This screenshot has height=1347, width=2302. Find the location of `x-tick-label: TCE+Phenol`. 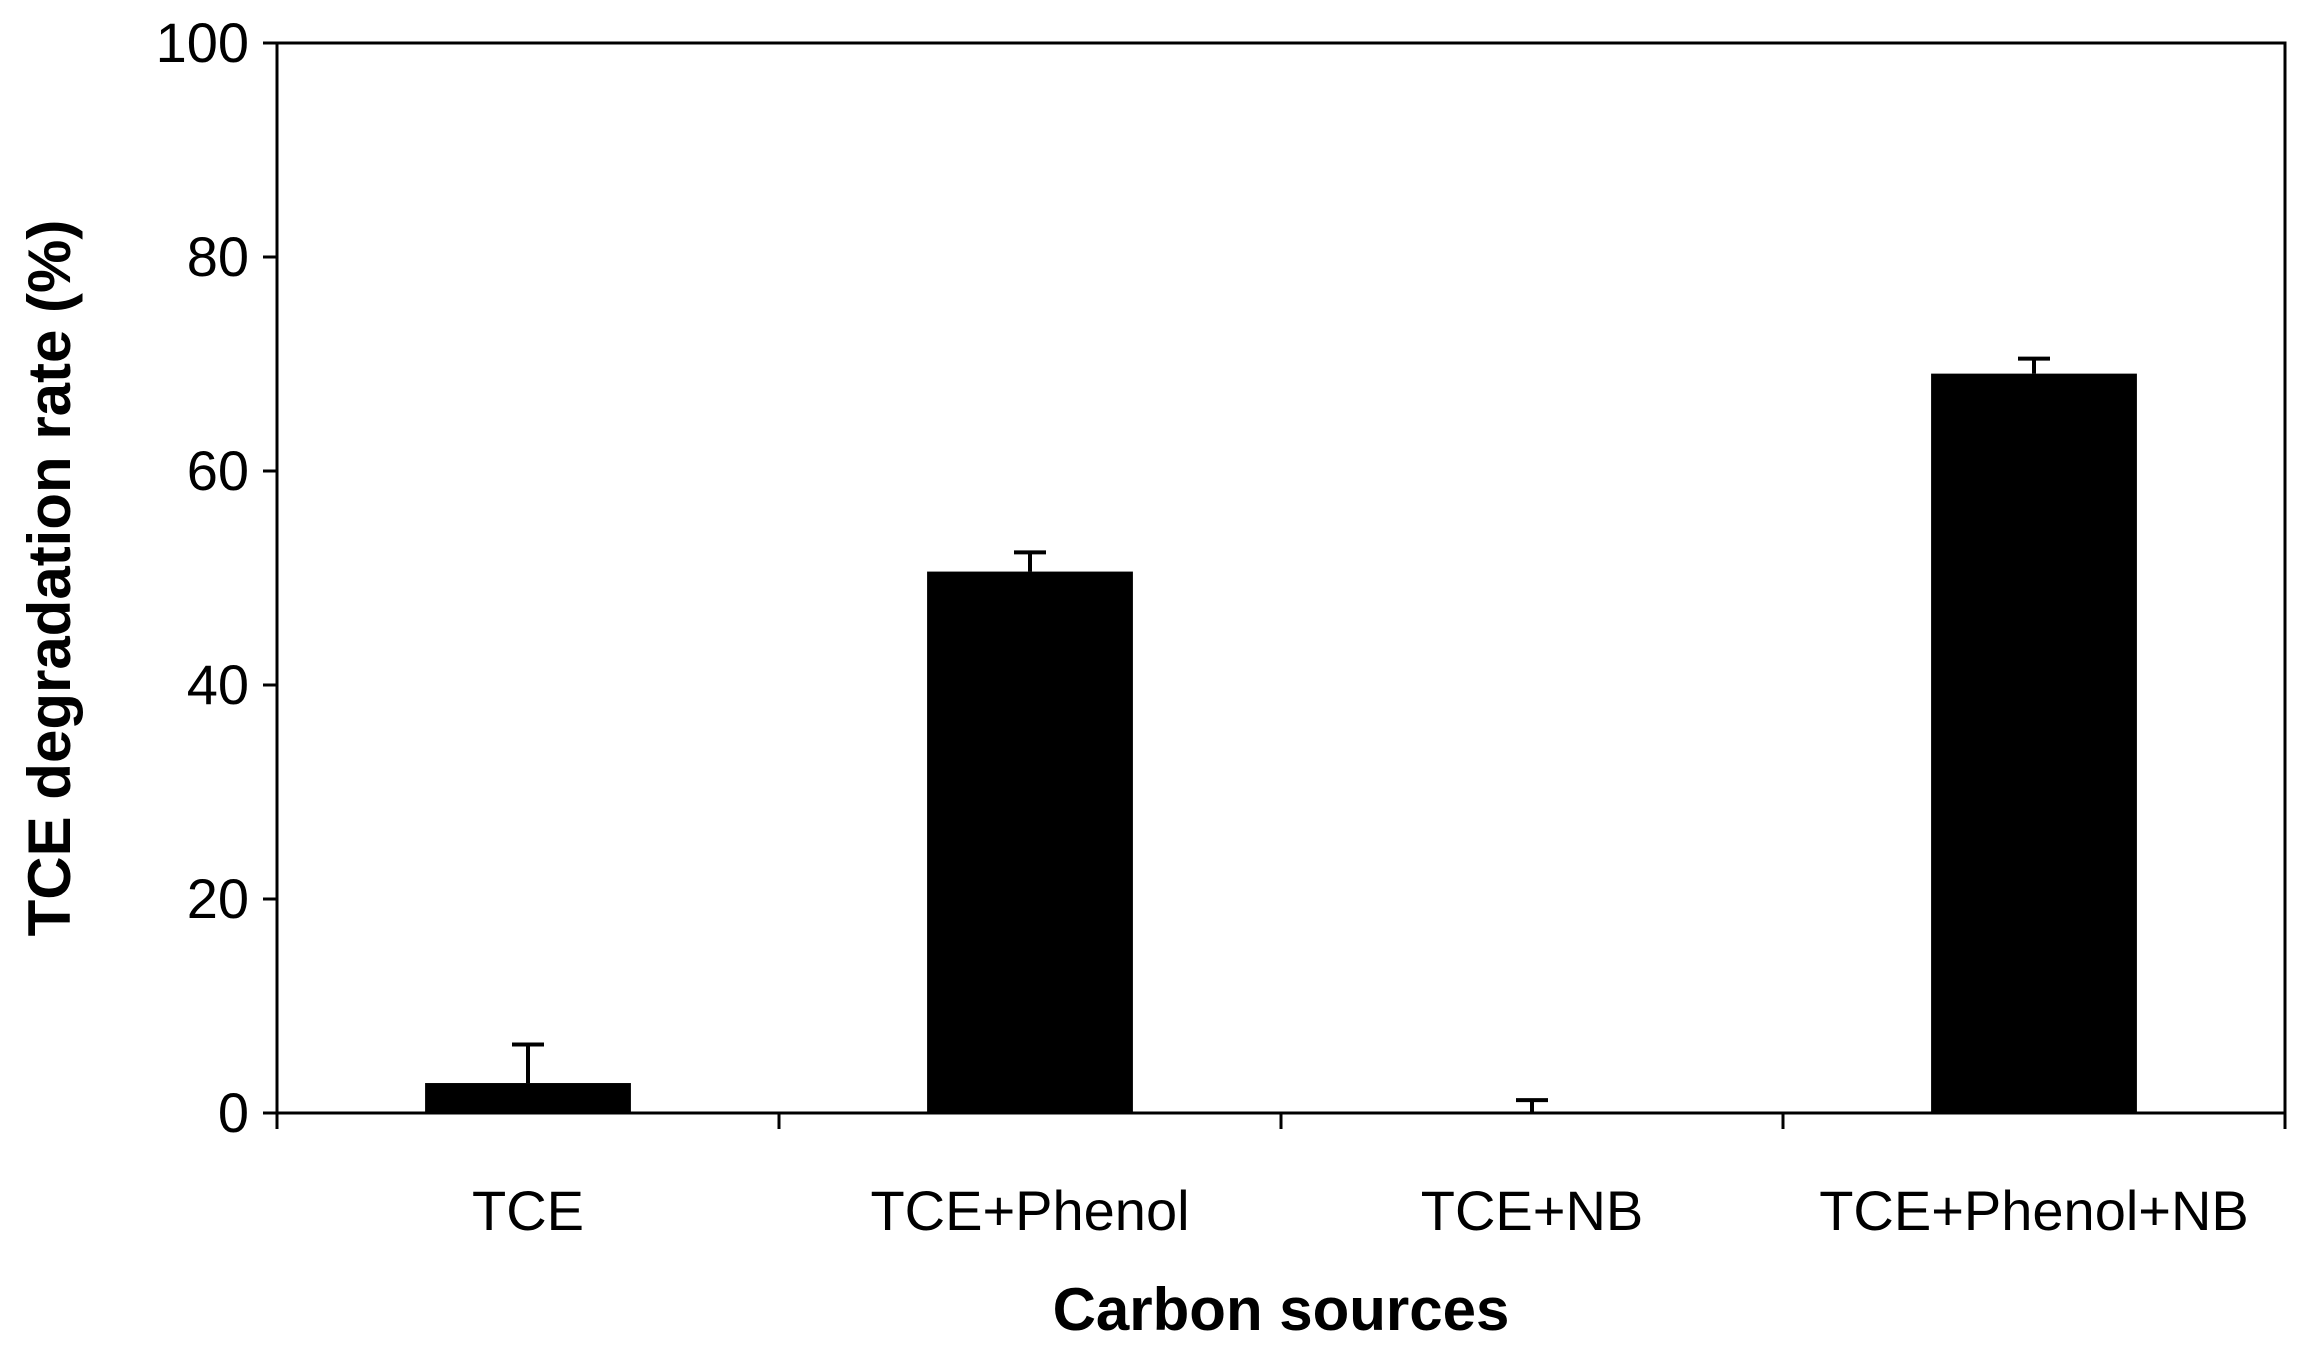

x-tick-label: TCE+Phenol is located at coordinates (1029, 1210).